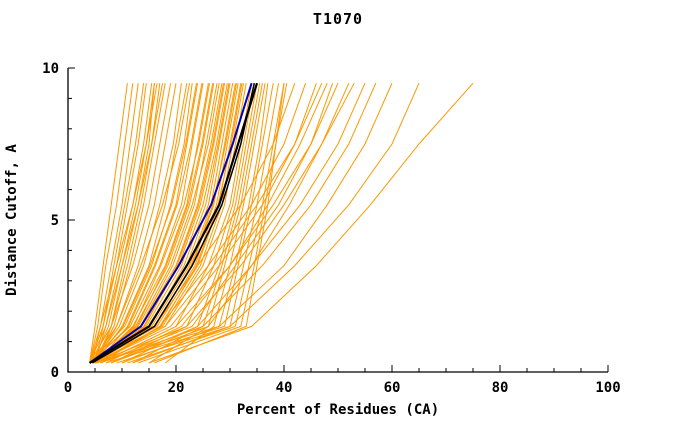  Describe the element at coordinates (55, 221) in the screenshot. I see `y-tick-label: 5` at that location.